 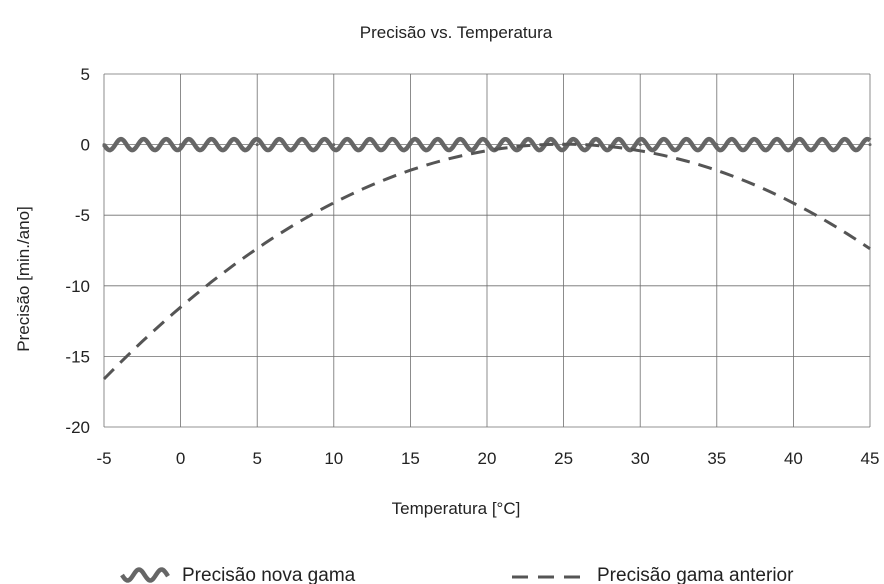 I want to click on legend-swatch-nova-gama, so click(x=145, y=575).